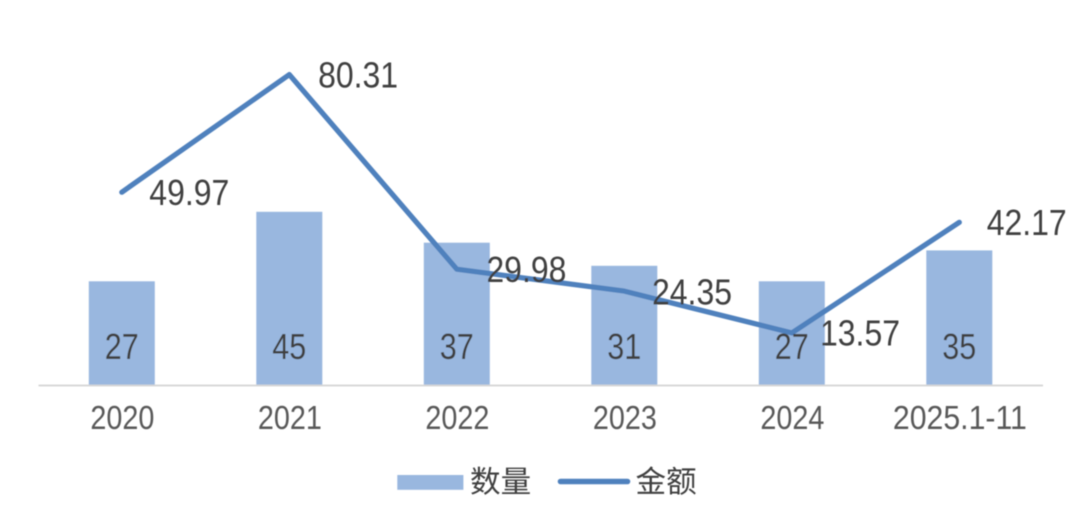  Describe the element at coordinates (792, 417) in the screenshot. I see `svg-text: 2024` at that location.